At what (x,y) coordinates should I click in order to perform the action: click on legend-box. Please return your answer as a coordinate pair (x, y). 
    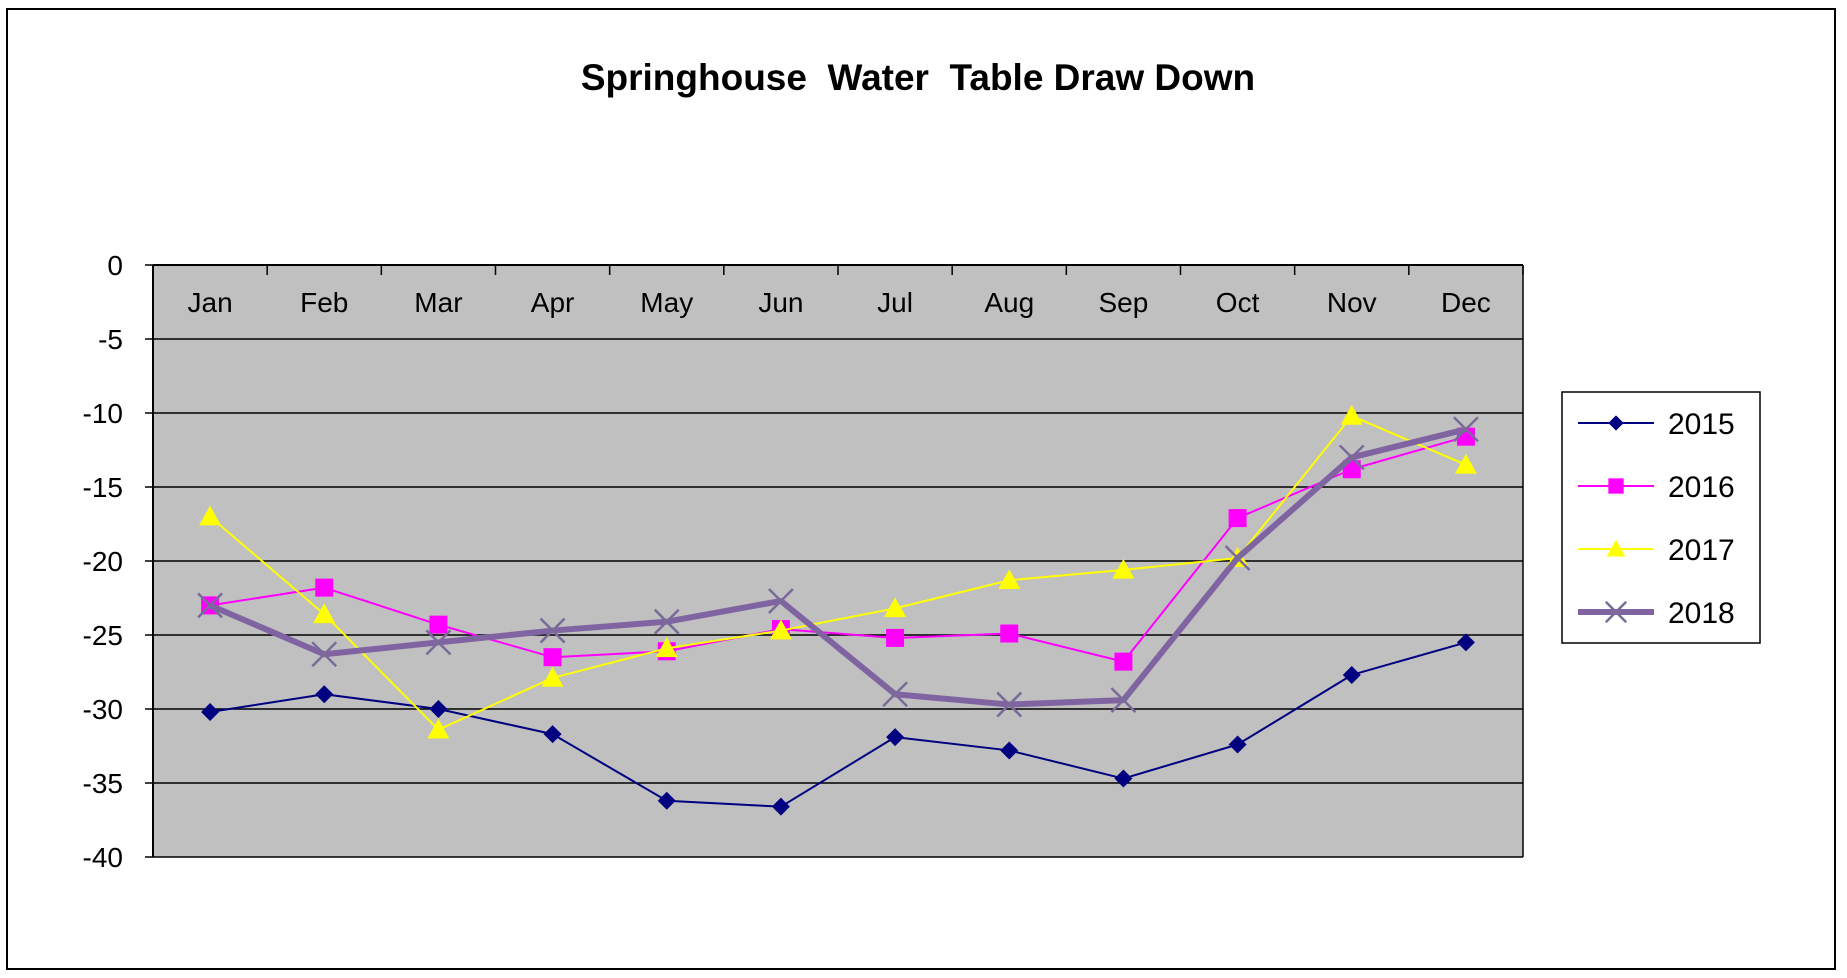
    Looking at the image, I should click on (1661, 517).